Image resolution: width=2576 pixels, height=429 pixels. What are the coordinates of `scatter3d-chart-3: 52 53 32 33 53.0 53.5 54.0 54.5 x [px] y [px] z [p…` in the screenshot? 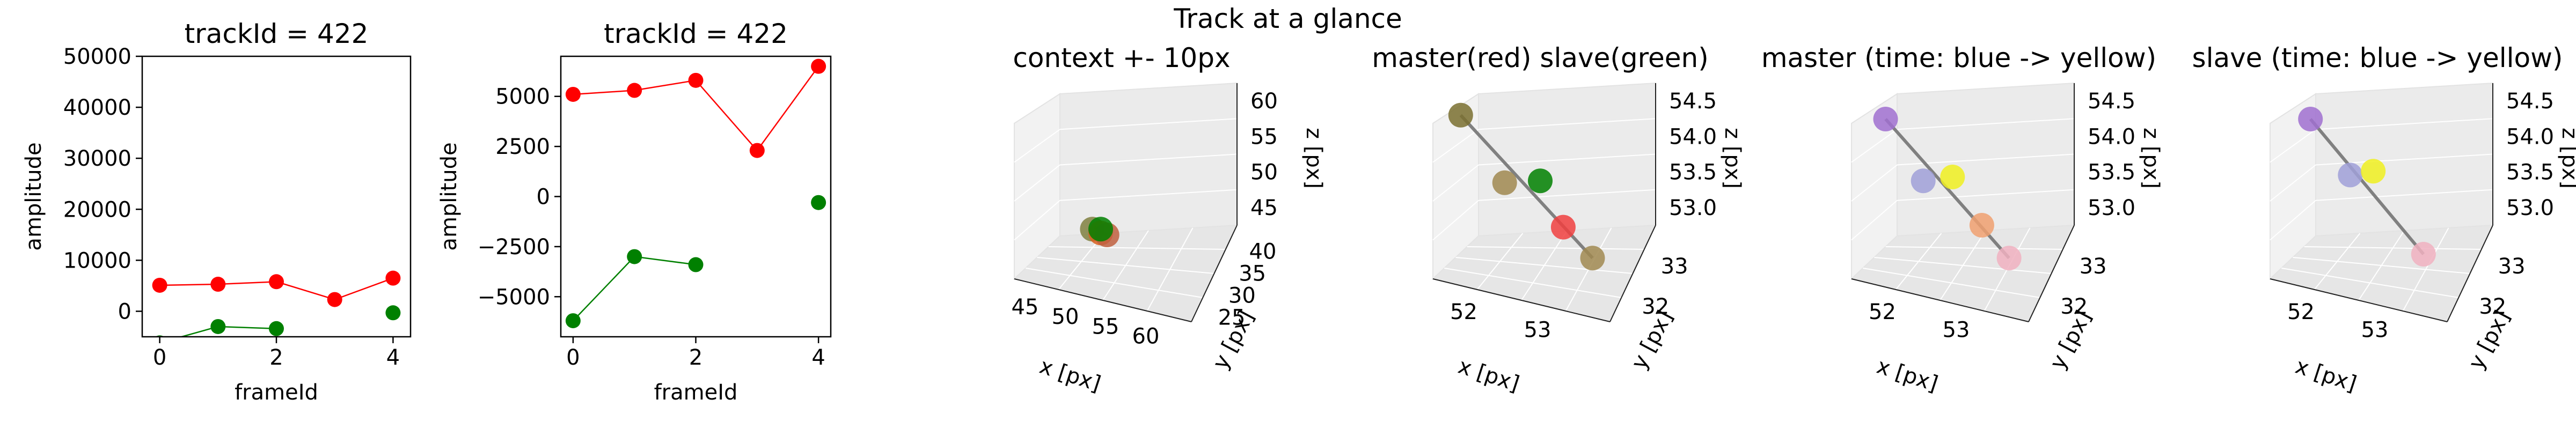 It's located at (1962, 219).